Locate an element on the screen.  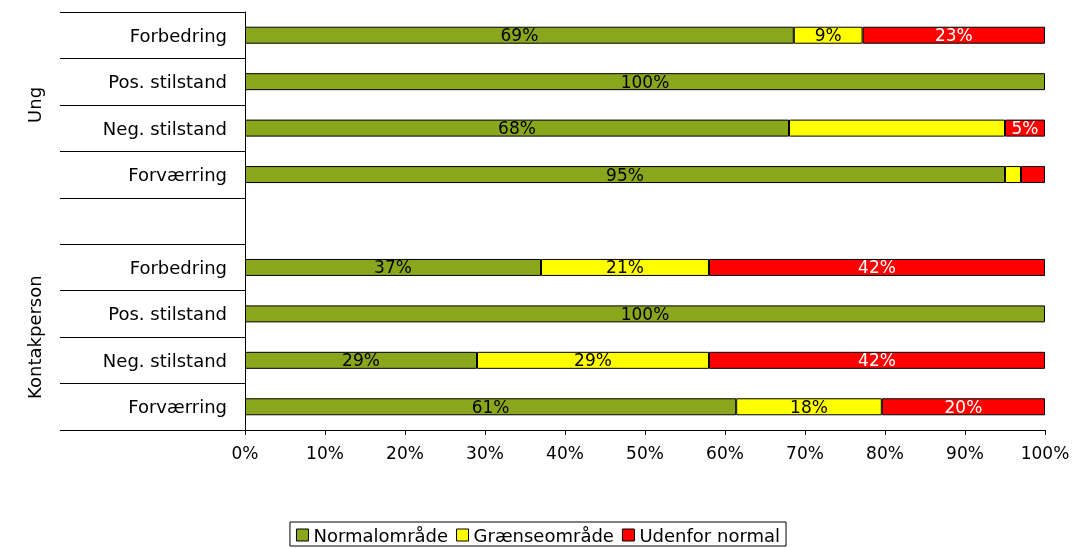
data-label: 61% is located at coordinates (490, 406).